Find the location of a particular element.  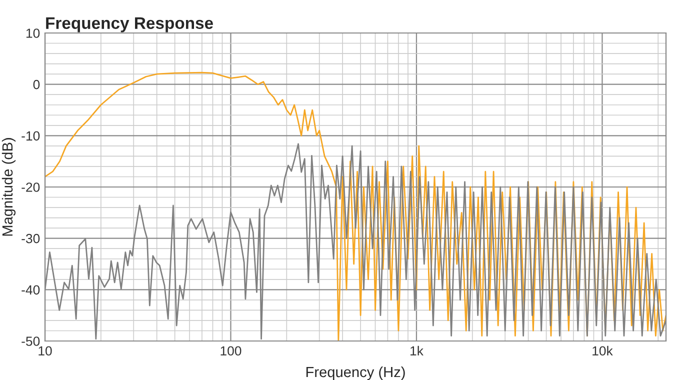

x-axis-title: Frequency (Hz) is located at coordinates (355, 373).